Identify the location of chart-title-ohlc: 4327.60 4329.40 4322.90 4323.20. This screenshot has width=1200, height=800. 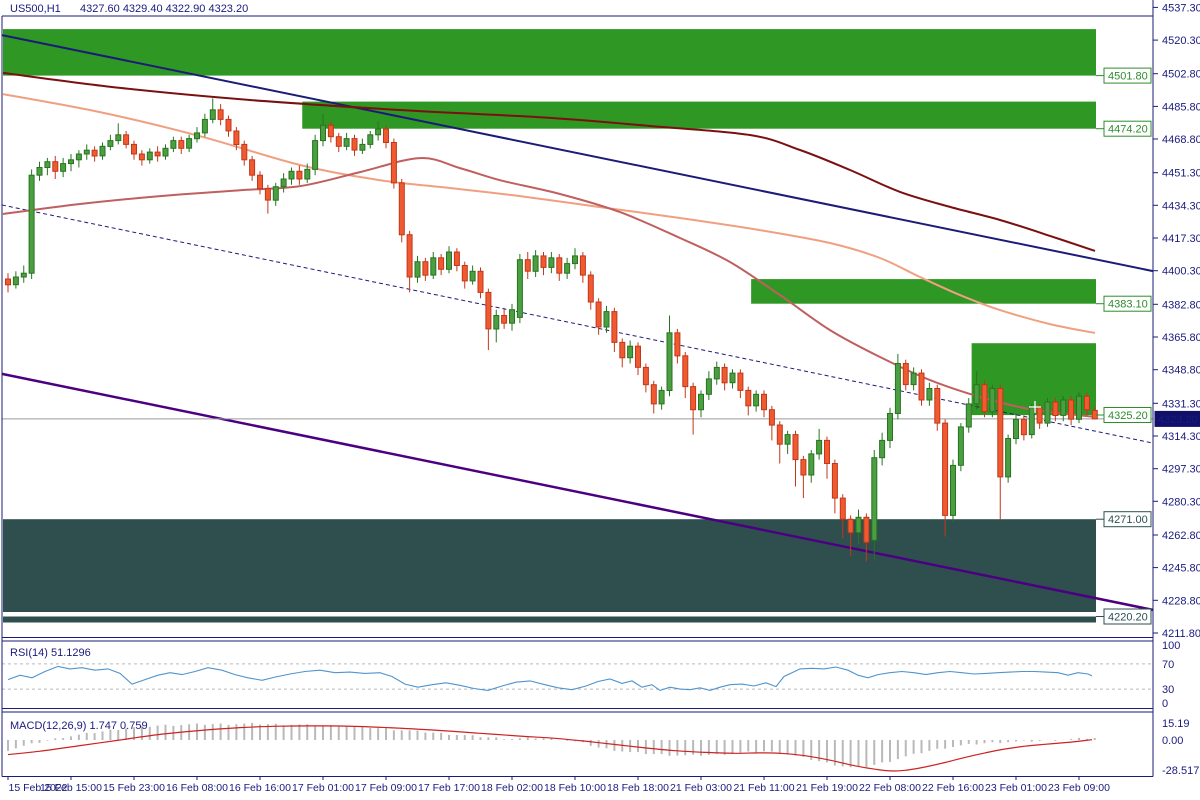
(164, 9).